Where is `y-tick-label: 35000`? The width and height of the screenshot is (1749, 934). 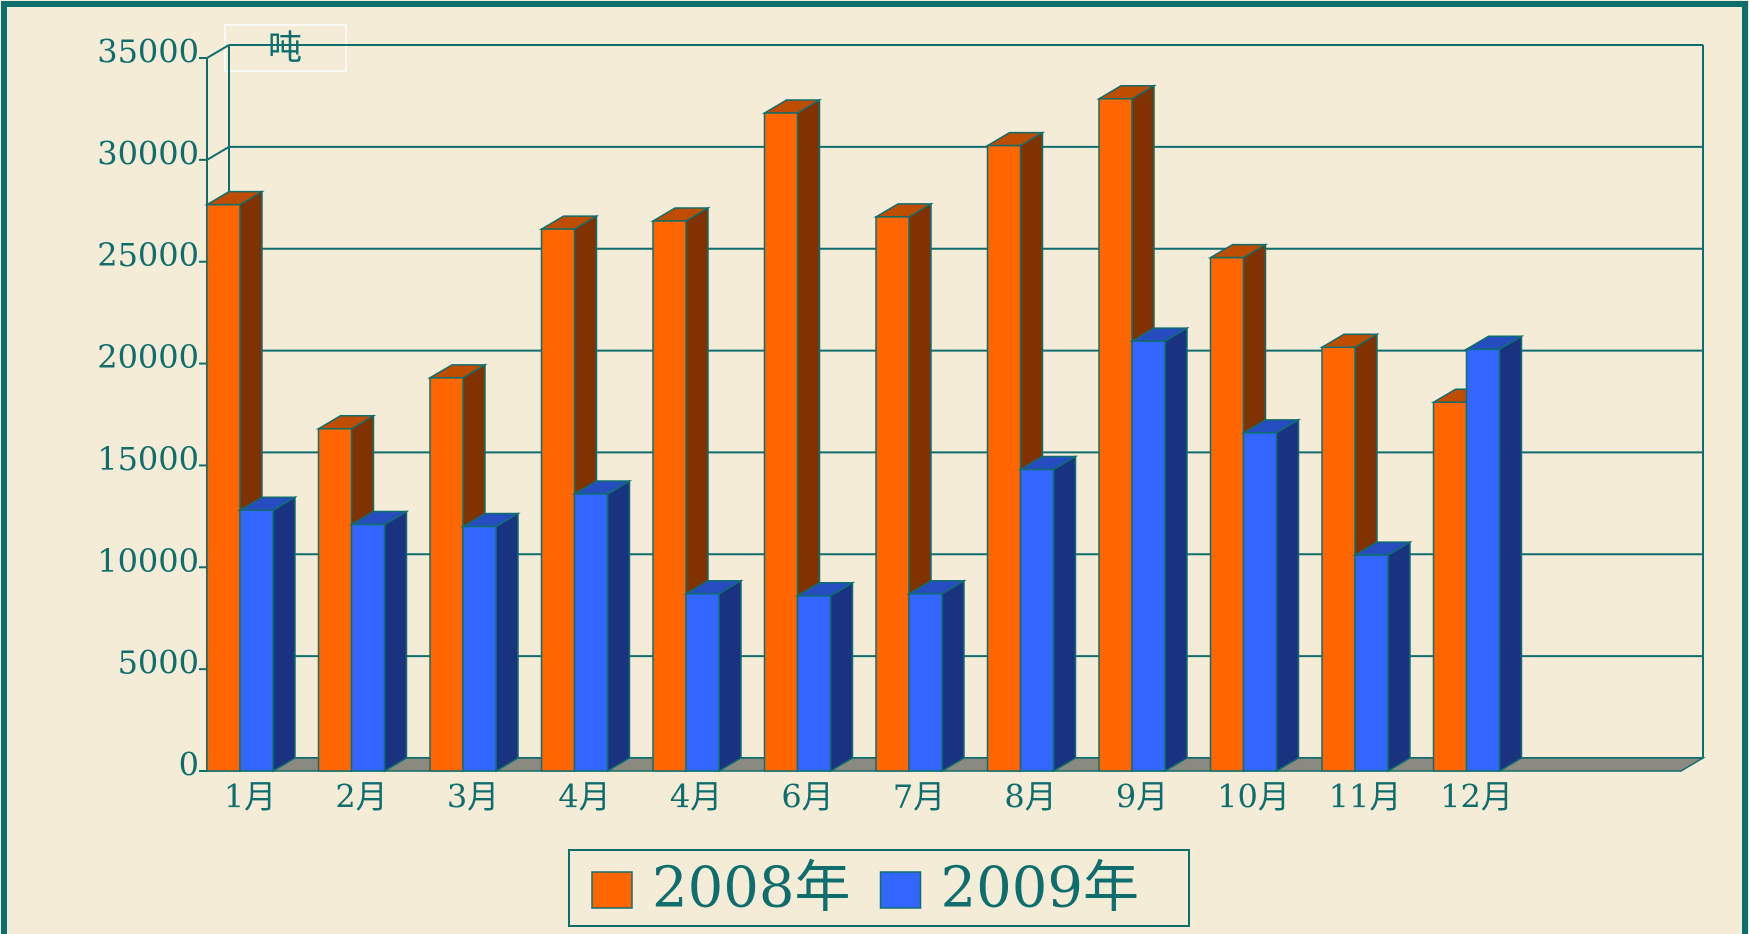 y-tick-label: 35000 is located at coordinates (148, 52).